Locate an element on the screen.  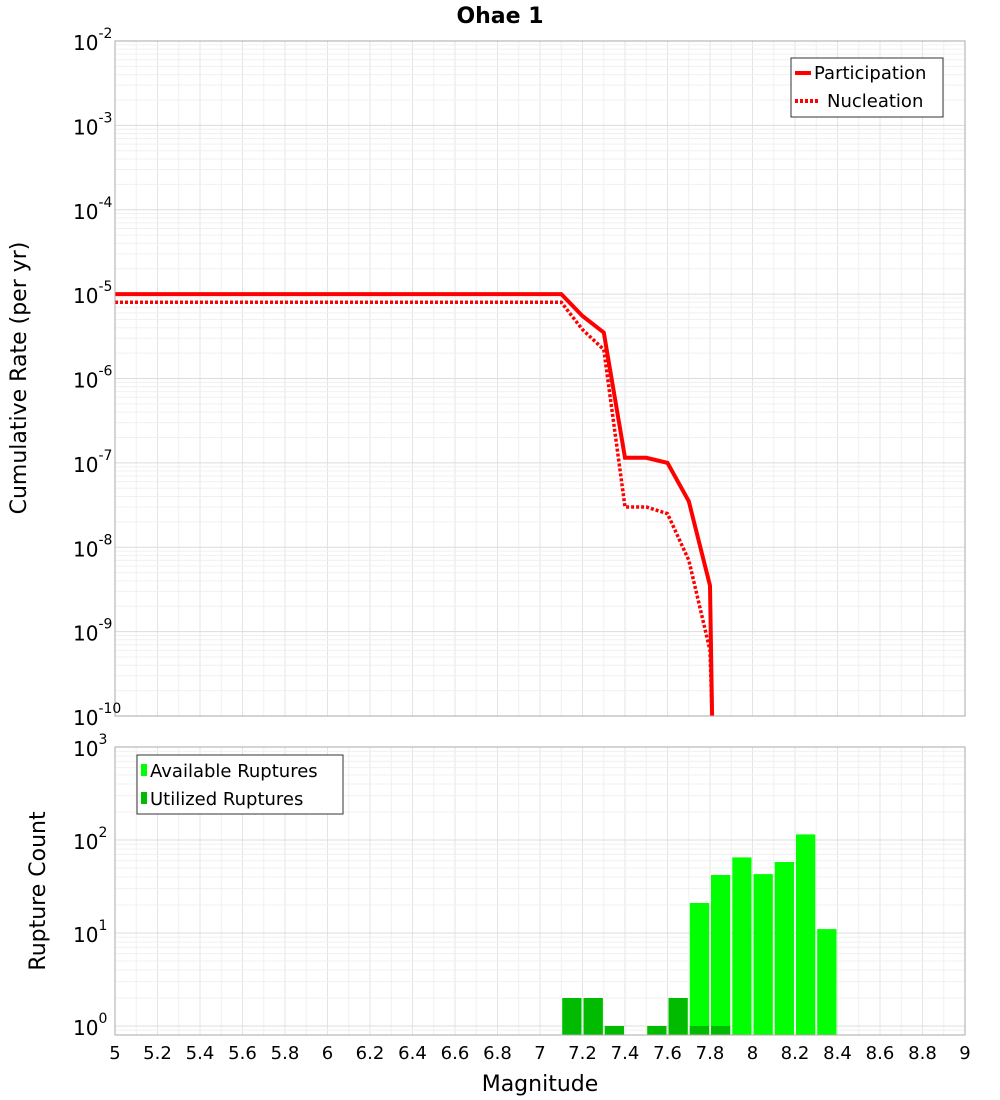
x-tick-label: 8 is located at coordinates (752, 1053).